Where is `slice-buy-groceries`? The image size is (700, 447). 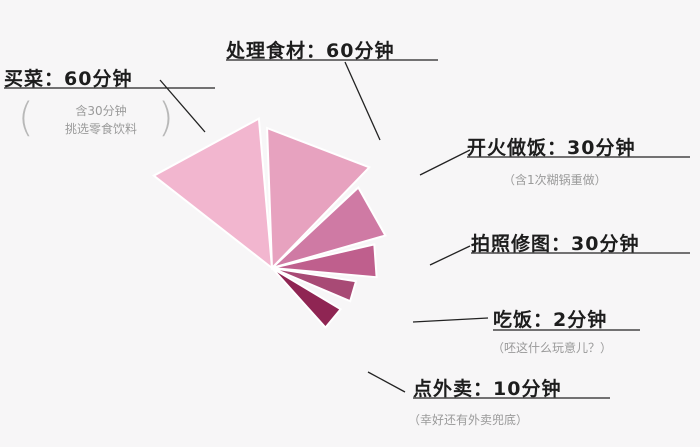
slice-buy-groceries is located at coordinates (212, 193).